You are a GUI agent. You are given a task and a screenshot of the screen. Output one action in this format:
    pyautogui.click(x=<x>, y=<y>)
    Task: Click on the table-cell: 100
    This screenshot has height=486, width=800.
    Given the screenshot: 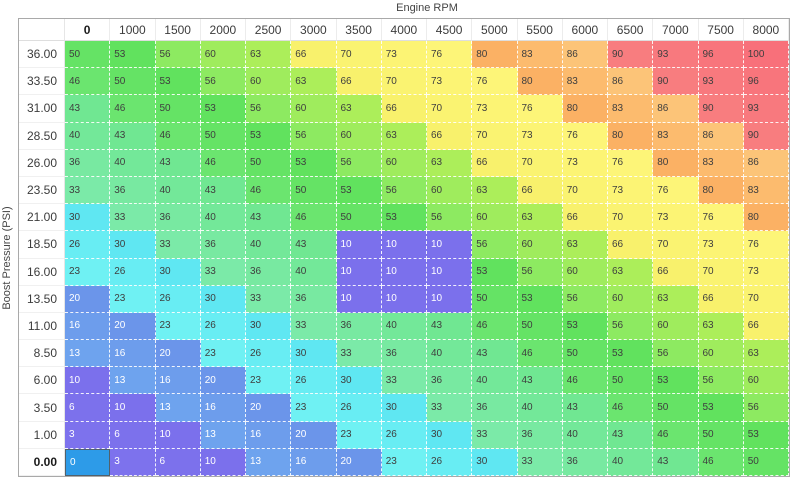 What is the action you would take?
    pyautogui.click(x=766, y=55)
    